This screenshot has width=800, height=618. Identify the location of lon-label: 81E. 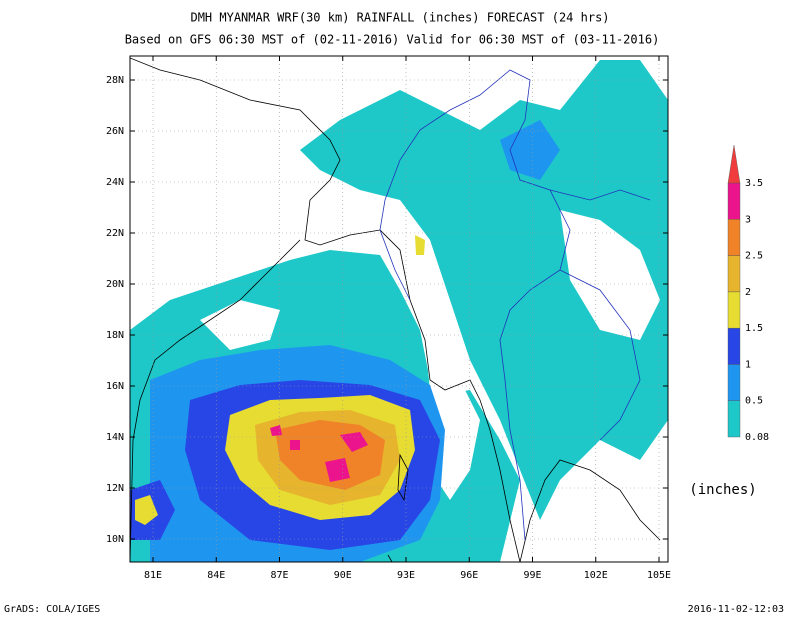
(153, 575).